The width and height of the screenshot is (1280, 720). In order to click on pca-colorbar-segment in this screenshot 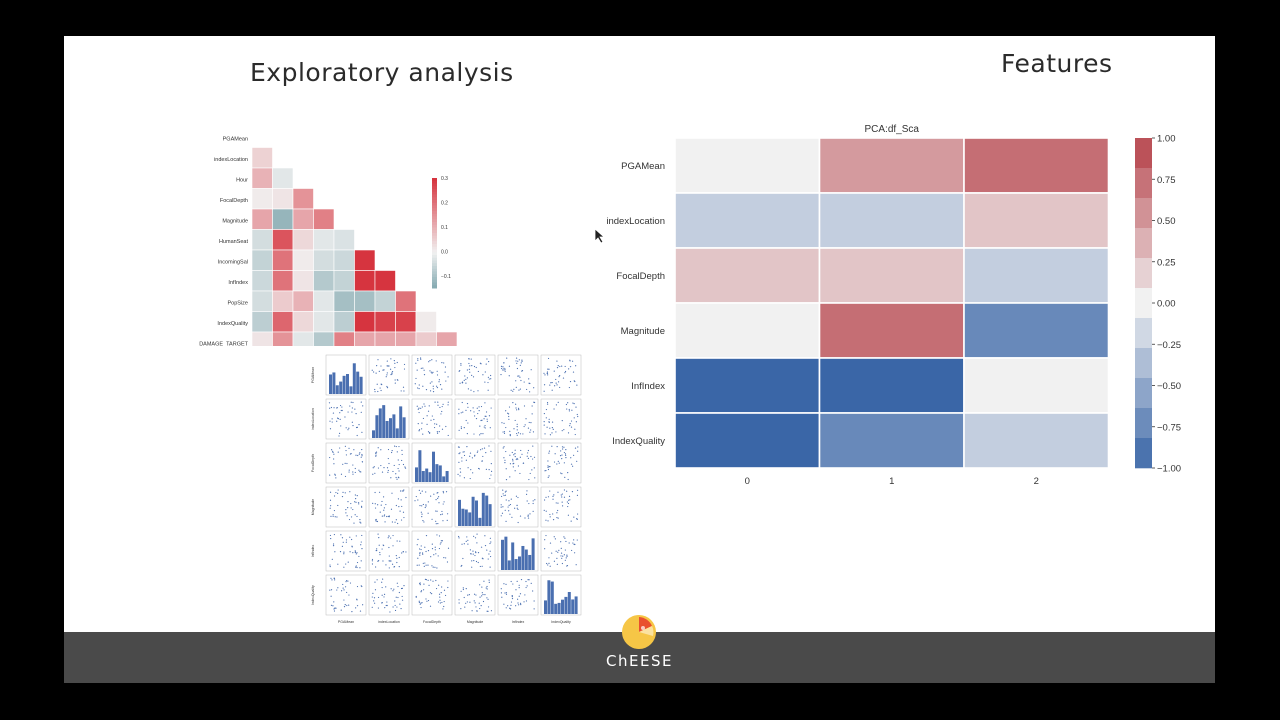, I will do `click(1143, 183)`.